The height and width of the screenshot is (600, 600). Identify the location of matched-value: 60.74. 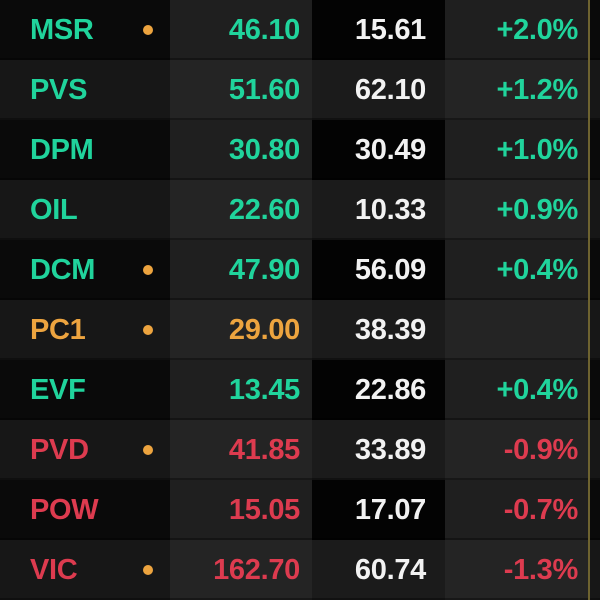
(390, 569).